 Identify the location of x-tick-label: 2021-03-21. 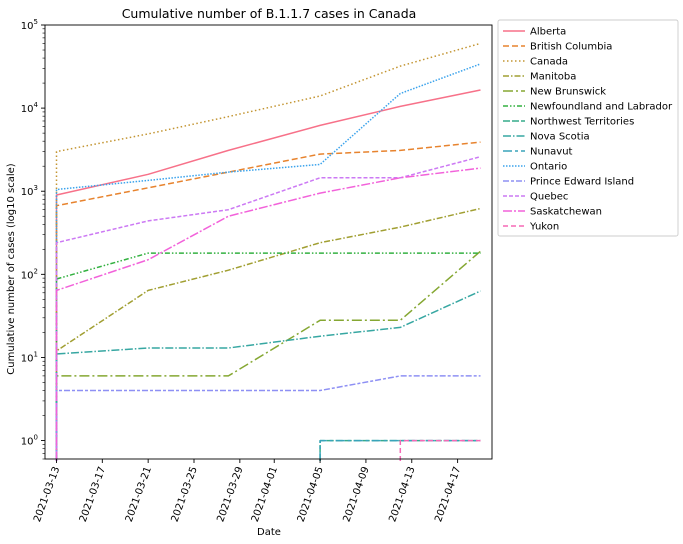
(139, 494).